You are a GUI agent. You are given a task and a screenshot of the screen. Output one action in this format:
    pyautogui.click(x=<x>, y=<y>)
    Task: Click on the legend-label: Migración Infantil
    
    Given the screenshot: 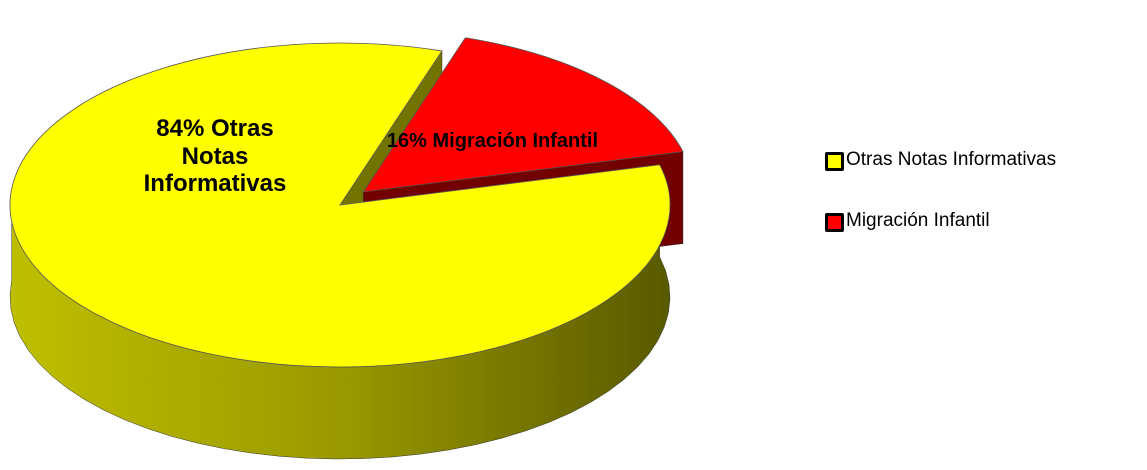 What is the action you would take?
    pyautogui.click(x=918, y=220)
    